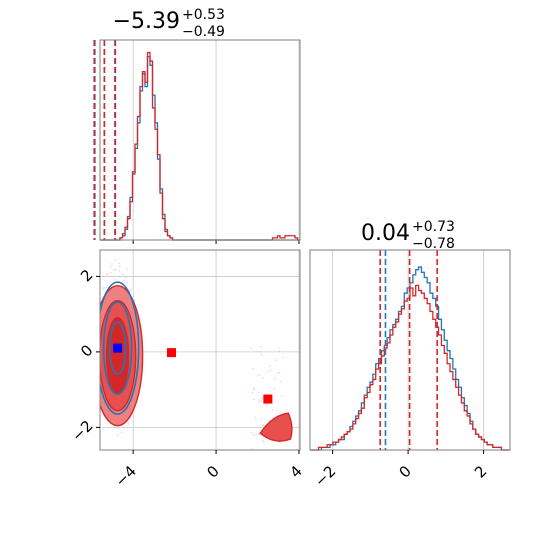 The height and width of the screenshot is (550, 550). I want to click on contour-red-secondary-level, so click(276, 427).